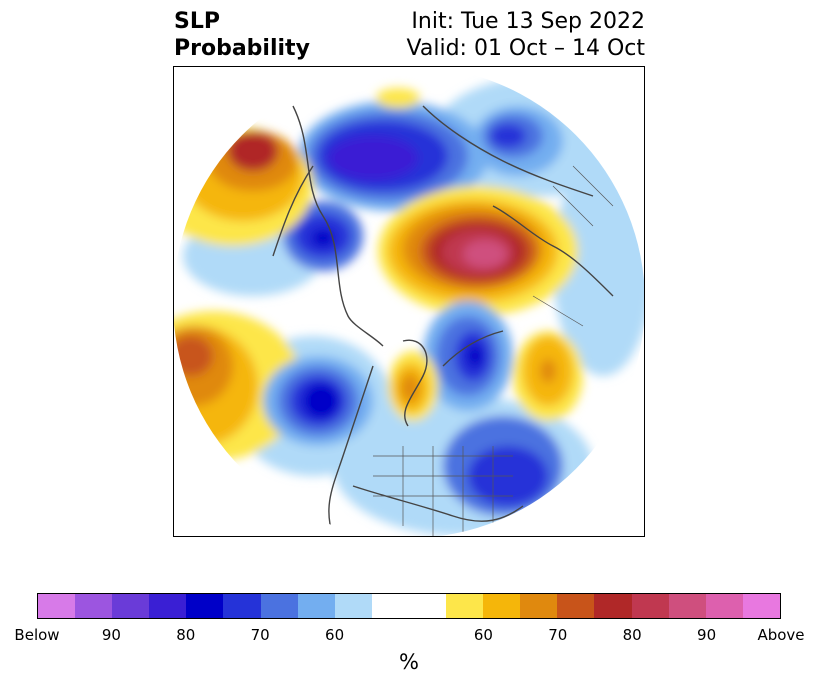  Describe the element at coordinates (525, 48) in the screenshot. I see `valid-range: Valid: 01 Oct – 14 Oct` at that location.